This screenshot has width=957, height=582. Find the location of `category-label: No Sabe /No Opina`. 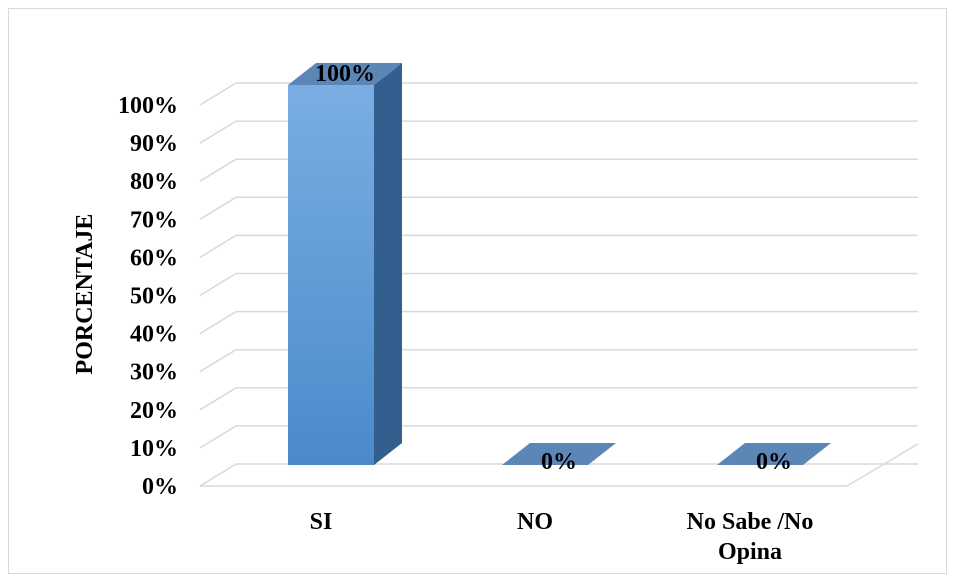

category-label: No Sabe /No Opina is located at coordinates (750, 537).